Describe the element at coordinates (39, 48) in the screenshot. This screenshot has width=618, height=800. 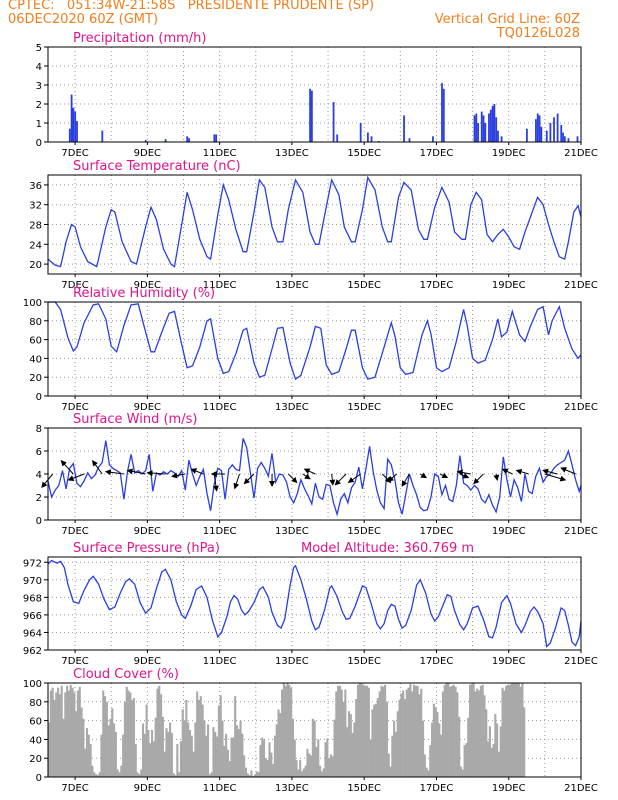
I see `y-tick-label: 5` at that location.